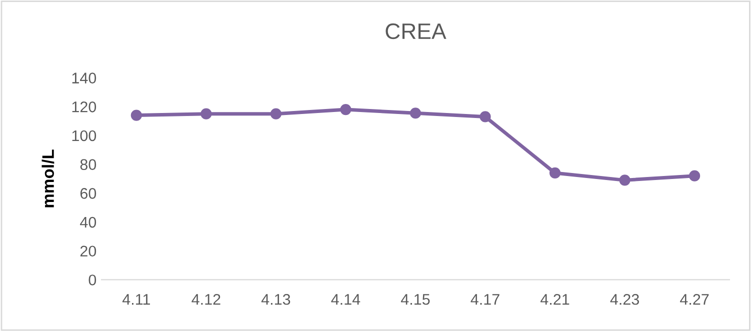 The image size is (752, 331). Describe the element at coordinates (275, 299) in the screenshot. I see `x-tick-label: 4.13` at that location.